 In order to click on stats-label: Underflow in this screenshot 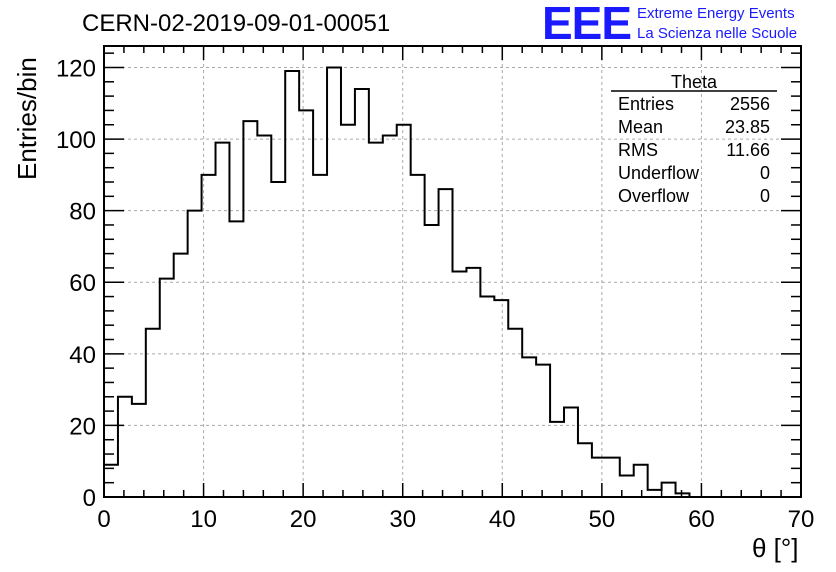, I will do `click(659, 173)`.